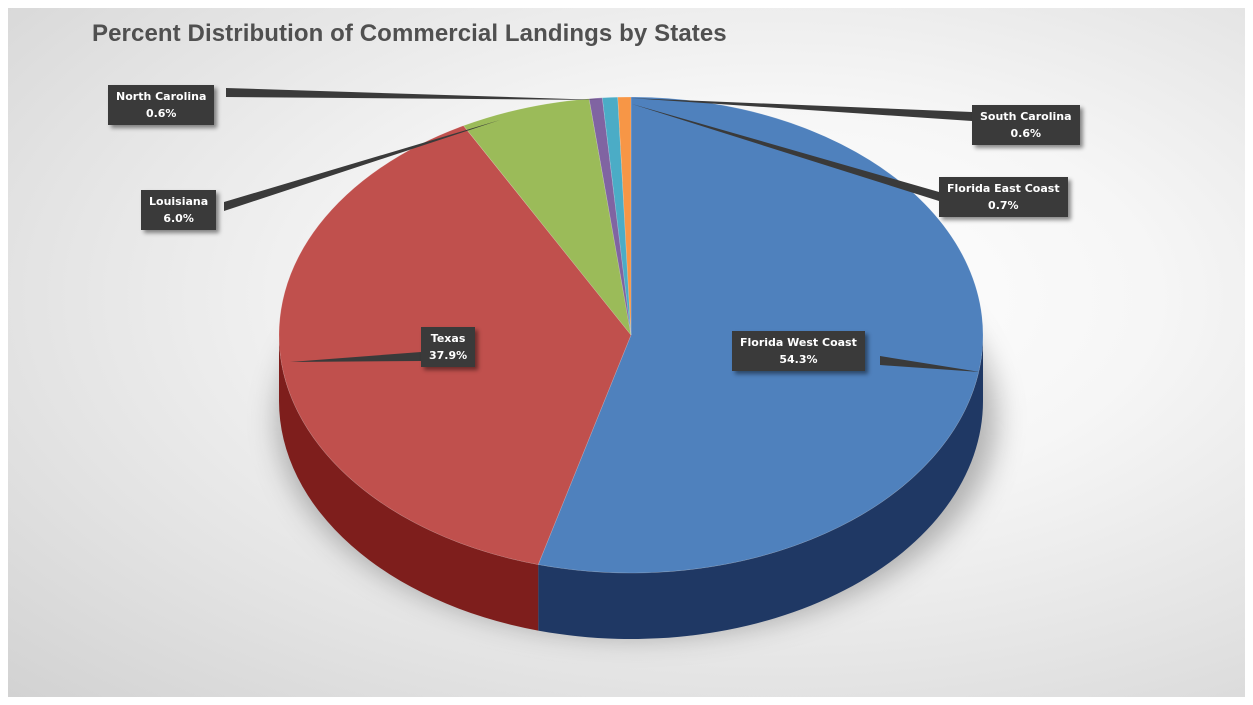 The image size is (1253, 705). Describe the element at coordinates (414, 94) in the screenshot. I see `leader-line-north-carolina` at that location.